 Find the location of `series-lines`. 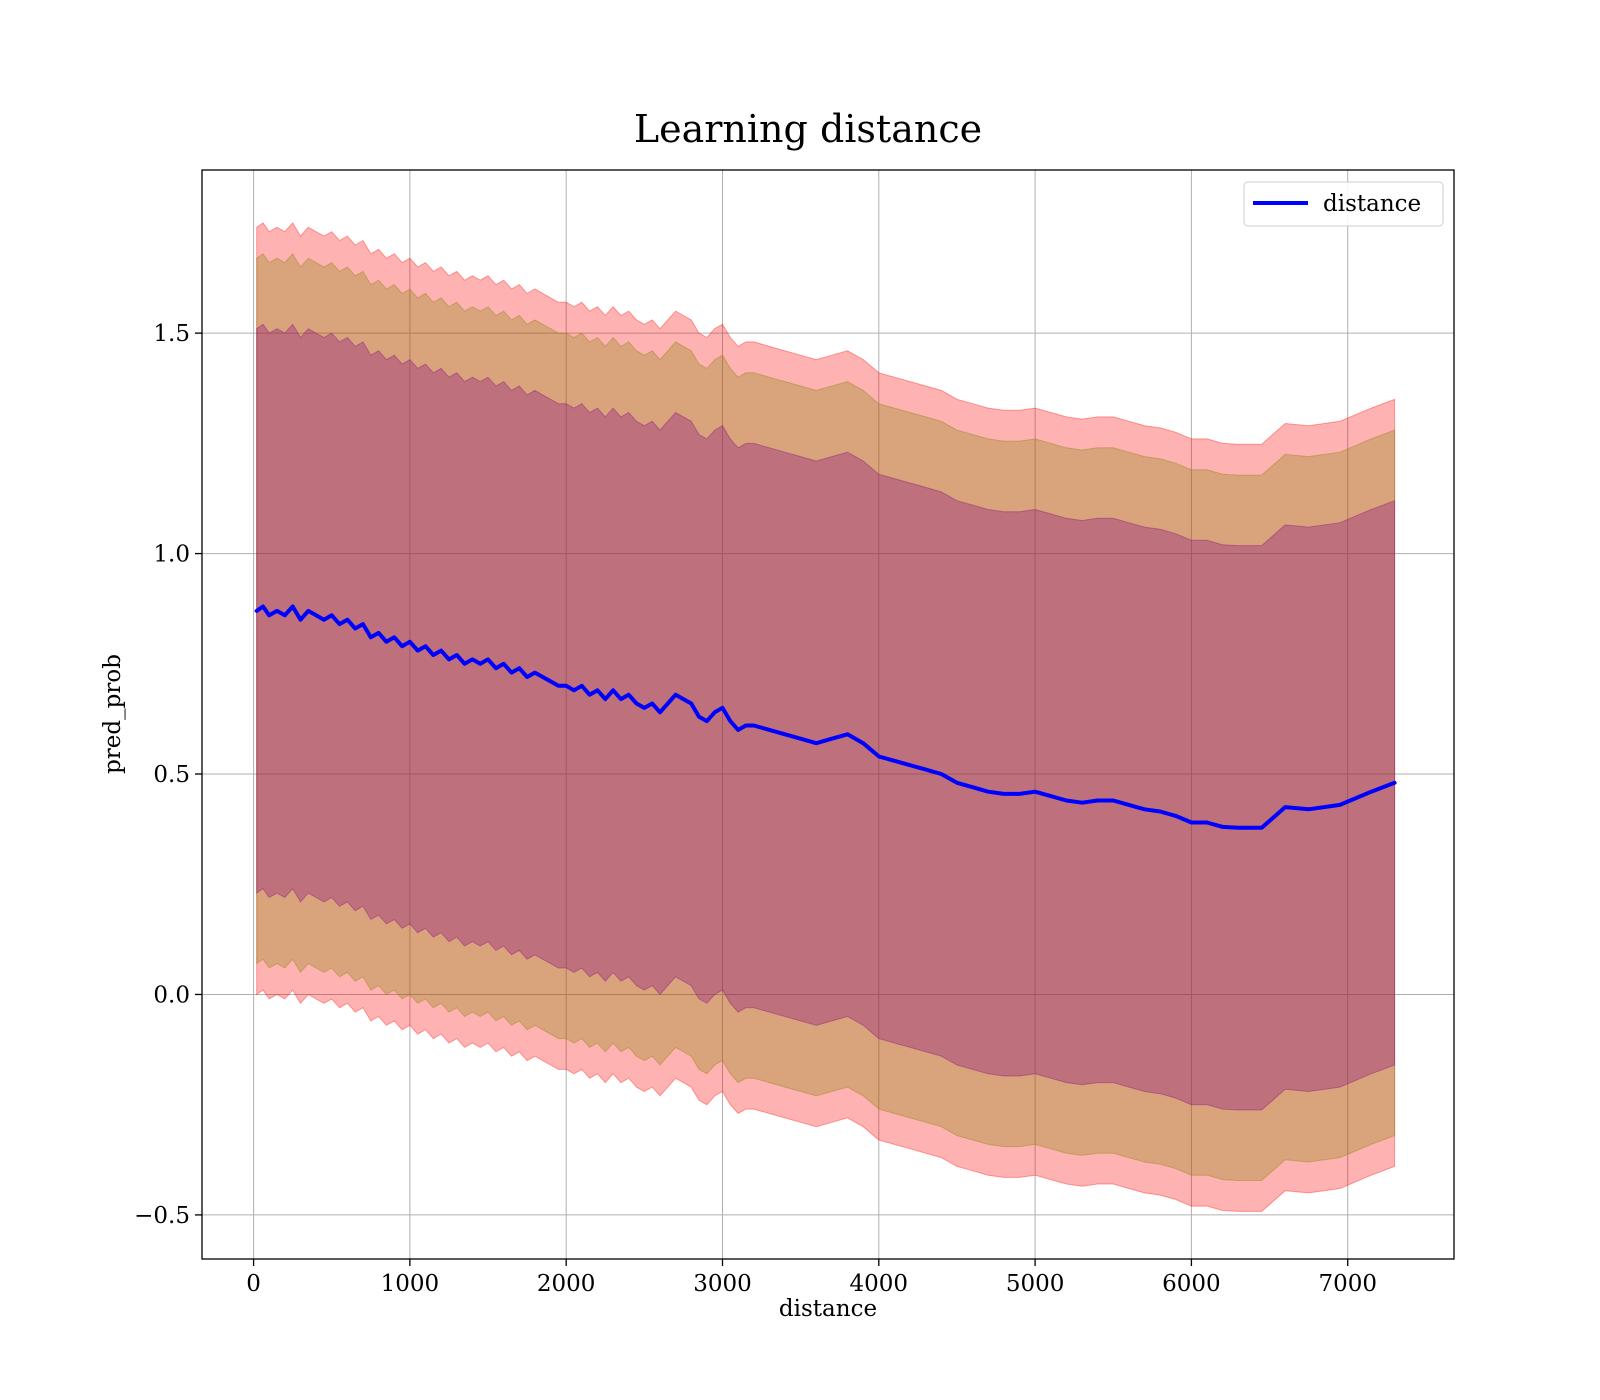

series-lines is located at coordinates (825, 717).